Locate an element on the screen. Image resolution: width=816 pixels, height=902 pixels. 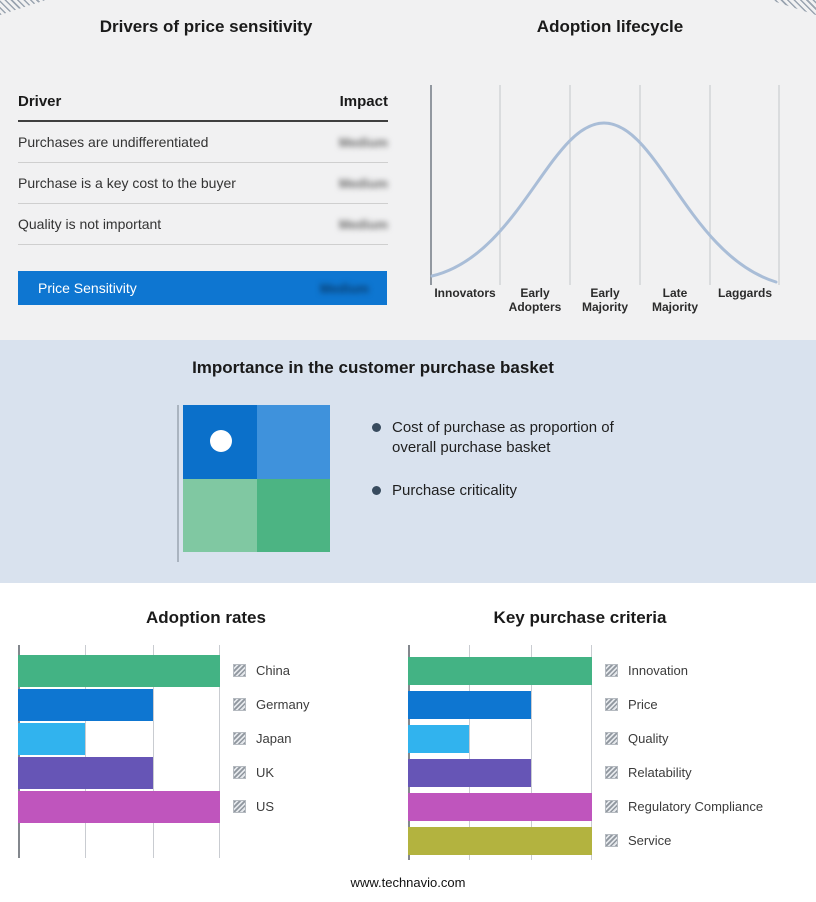
purchase-criteria-chart is located at coordinates (500, 752).